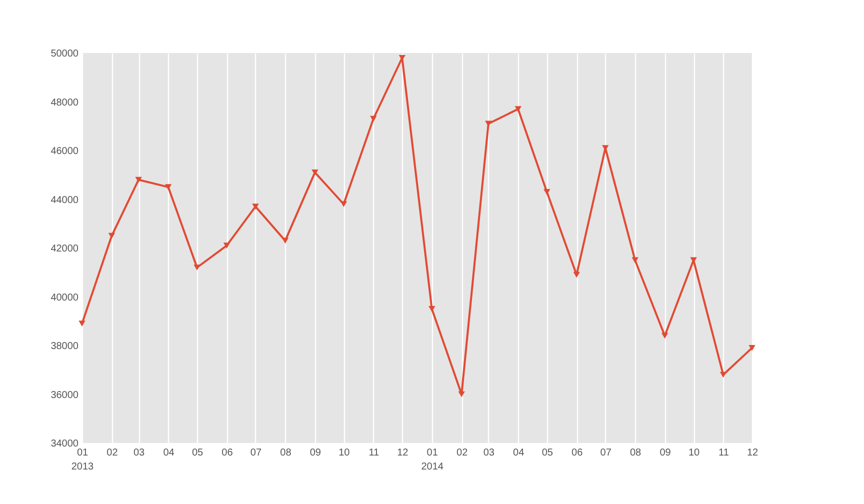  What do you see at coordinates (64, 444) in the screenshot?
I see `y-tick-label: 34000` at bounding box center [64, 444].